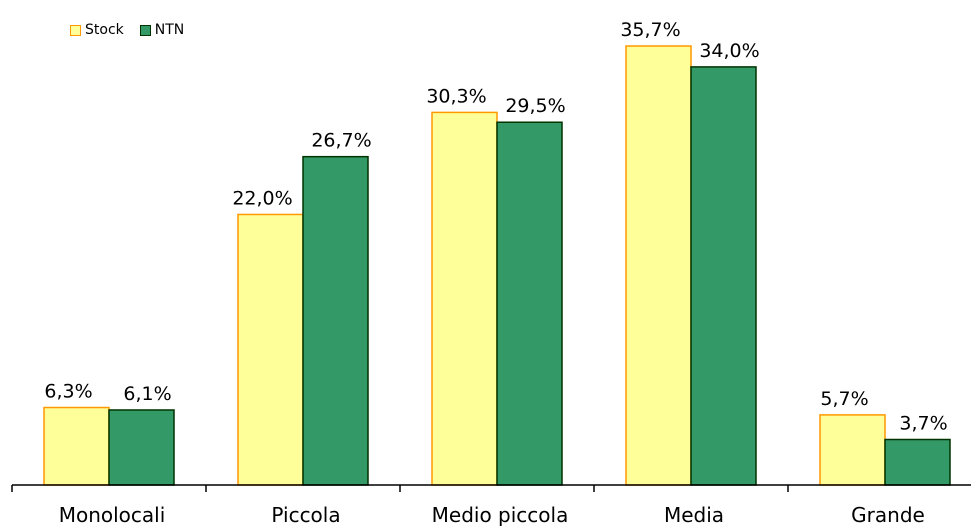  Describe the element at coordinates (456, 96) in the screenshot. I see `data-label-stock-3: 30,3%` at that location.